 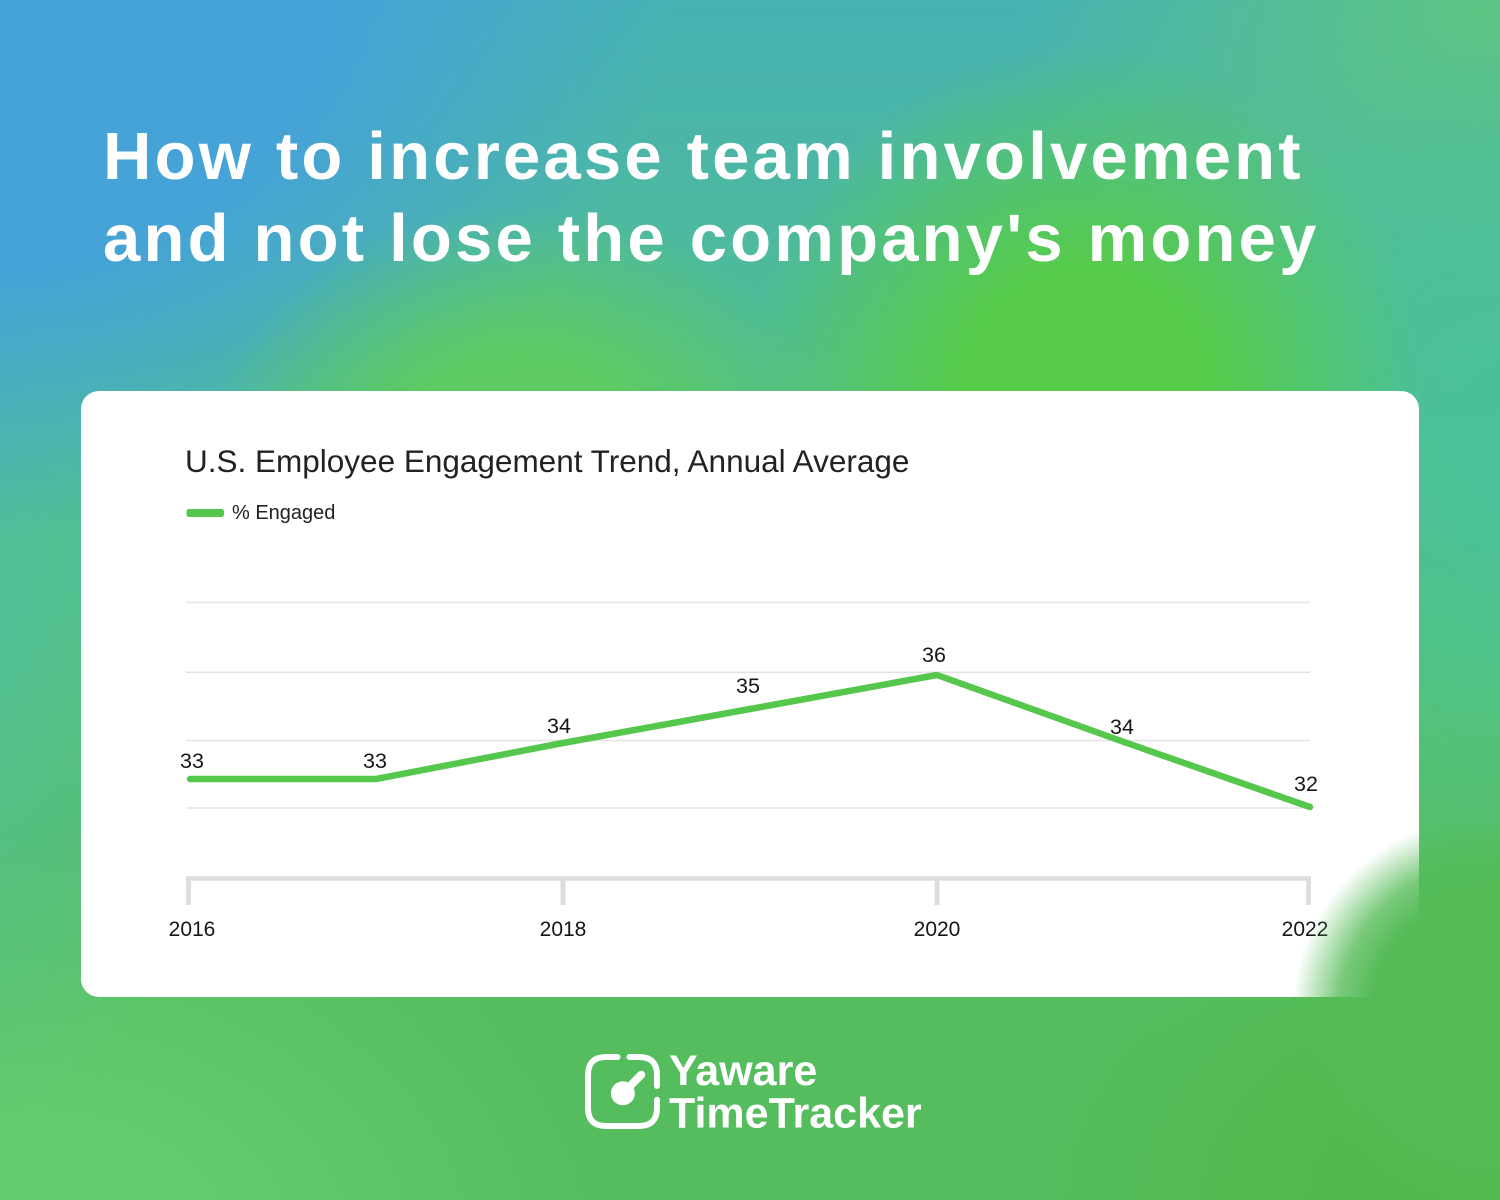 I want to click on svg-text: 2016, so click(x=192, y=929).